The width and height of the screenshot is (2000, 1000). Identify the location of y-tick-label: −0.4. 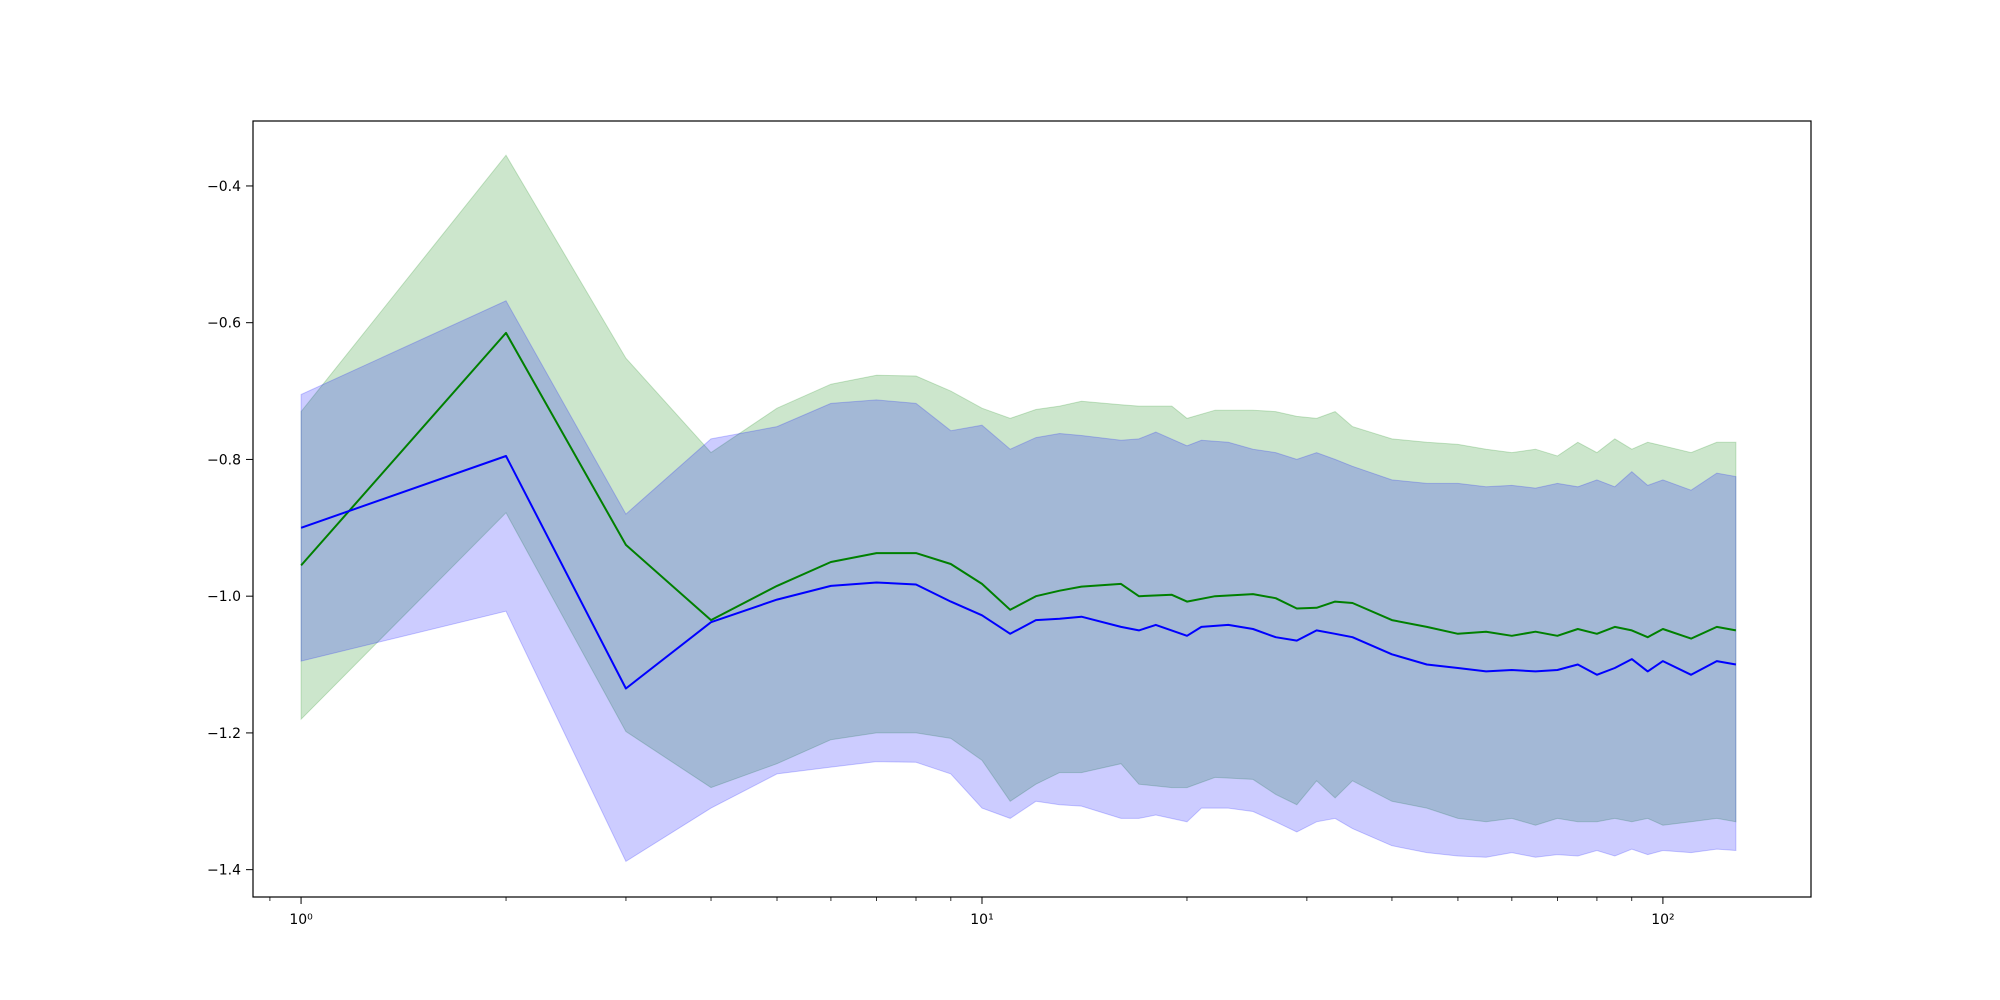
(224, 187).